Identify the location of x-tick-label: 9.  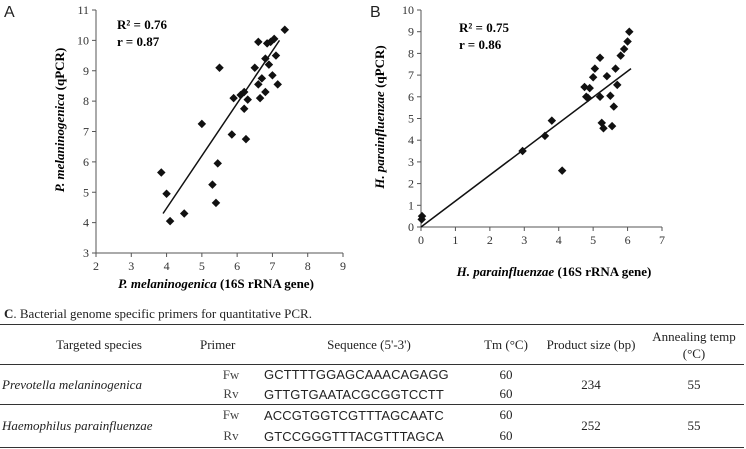
(343, 266).